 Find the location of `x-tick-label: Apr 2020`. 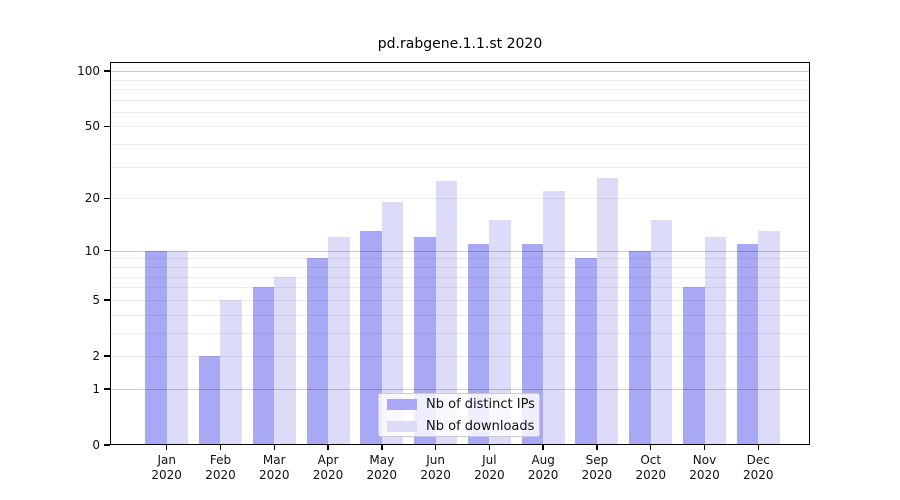

x-tick-label: Apr 2020 is located at coordinates (328, 467).